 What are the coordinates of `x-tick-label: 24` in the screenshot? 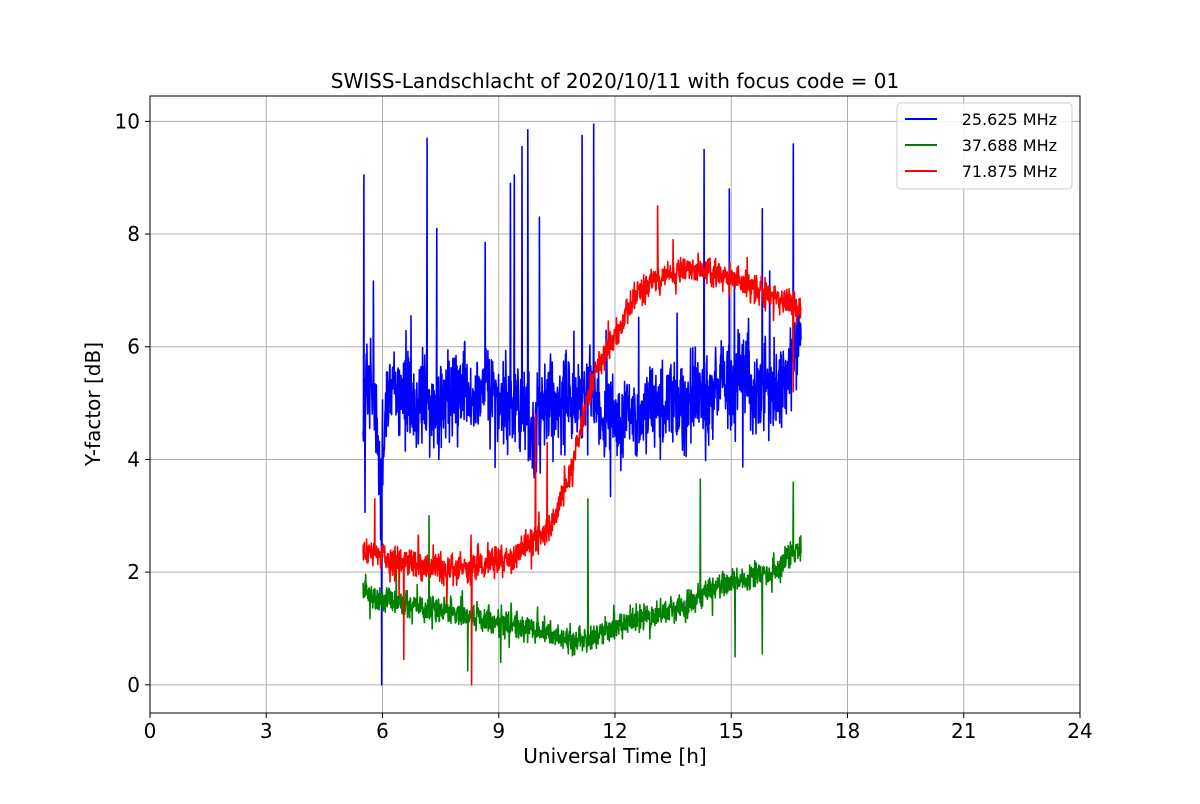 It's located at (1079, 731).